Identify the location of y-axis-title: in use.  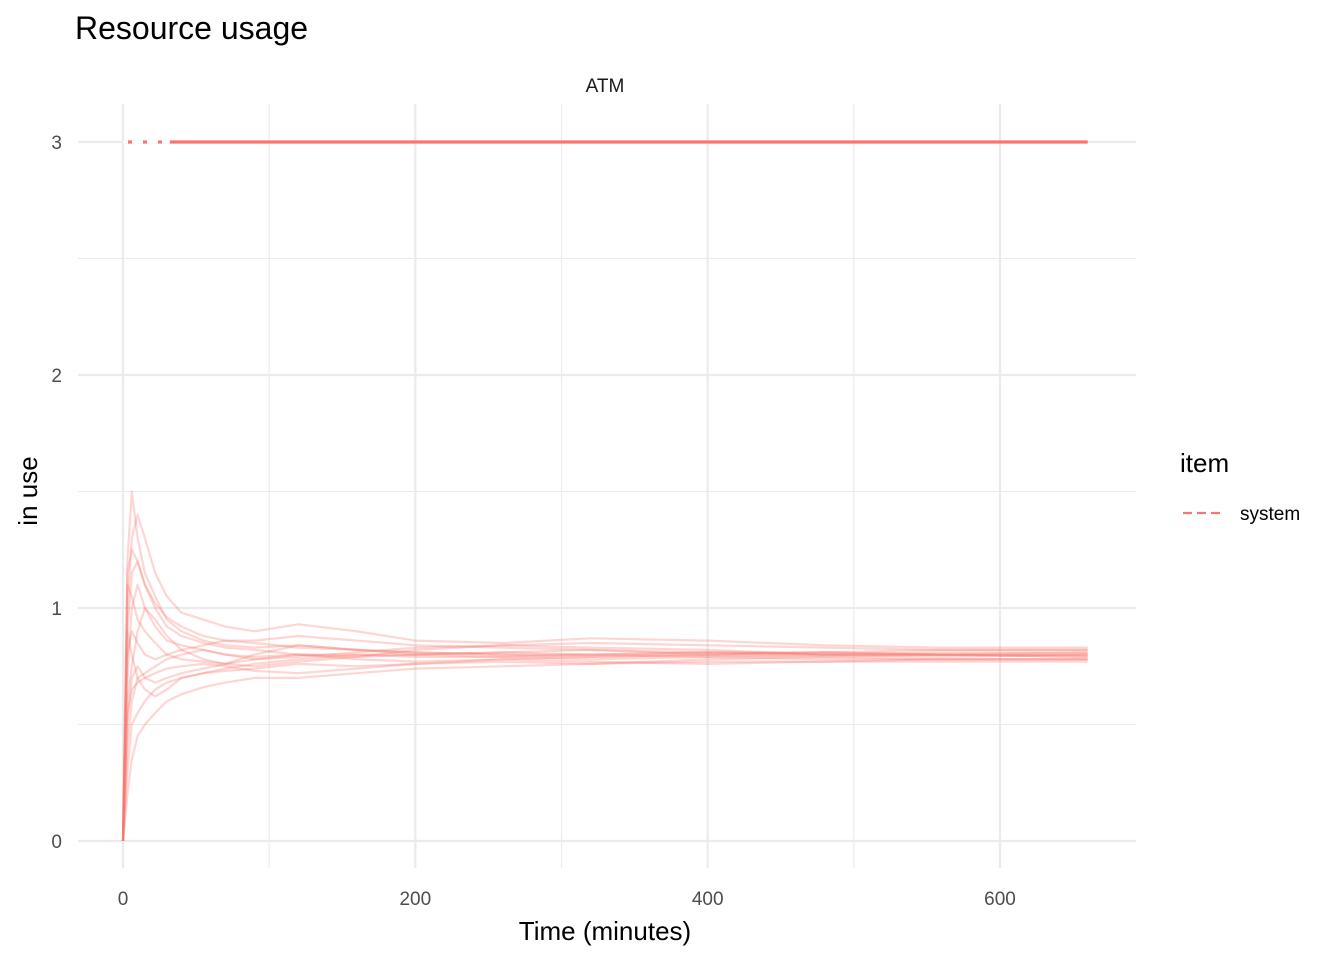
(28, 490).